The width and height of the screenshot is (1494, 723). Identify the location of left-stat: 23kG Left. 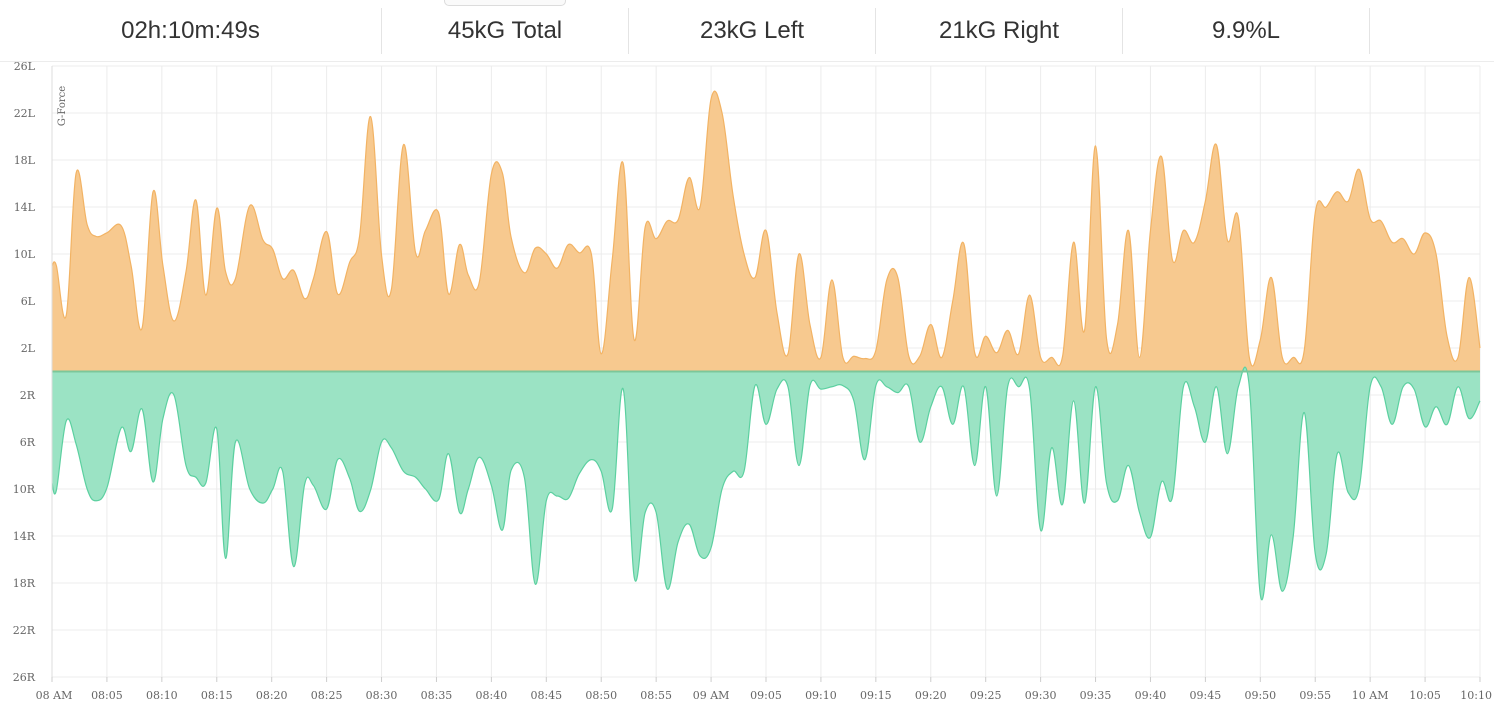
(752, 31).